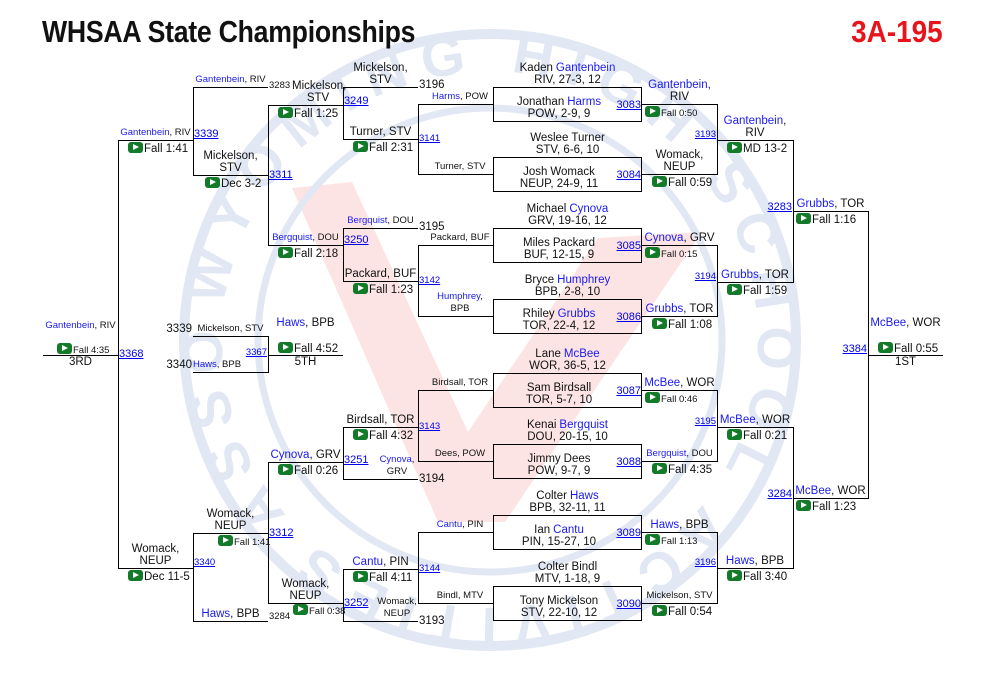  Describe the element at coordinates (256, 352) in the screenshot. I see `bout-number-link: 3367` at that location.